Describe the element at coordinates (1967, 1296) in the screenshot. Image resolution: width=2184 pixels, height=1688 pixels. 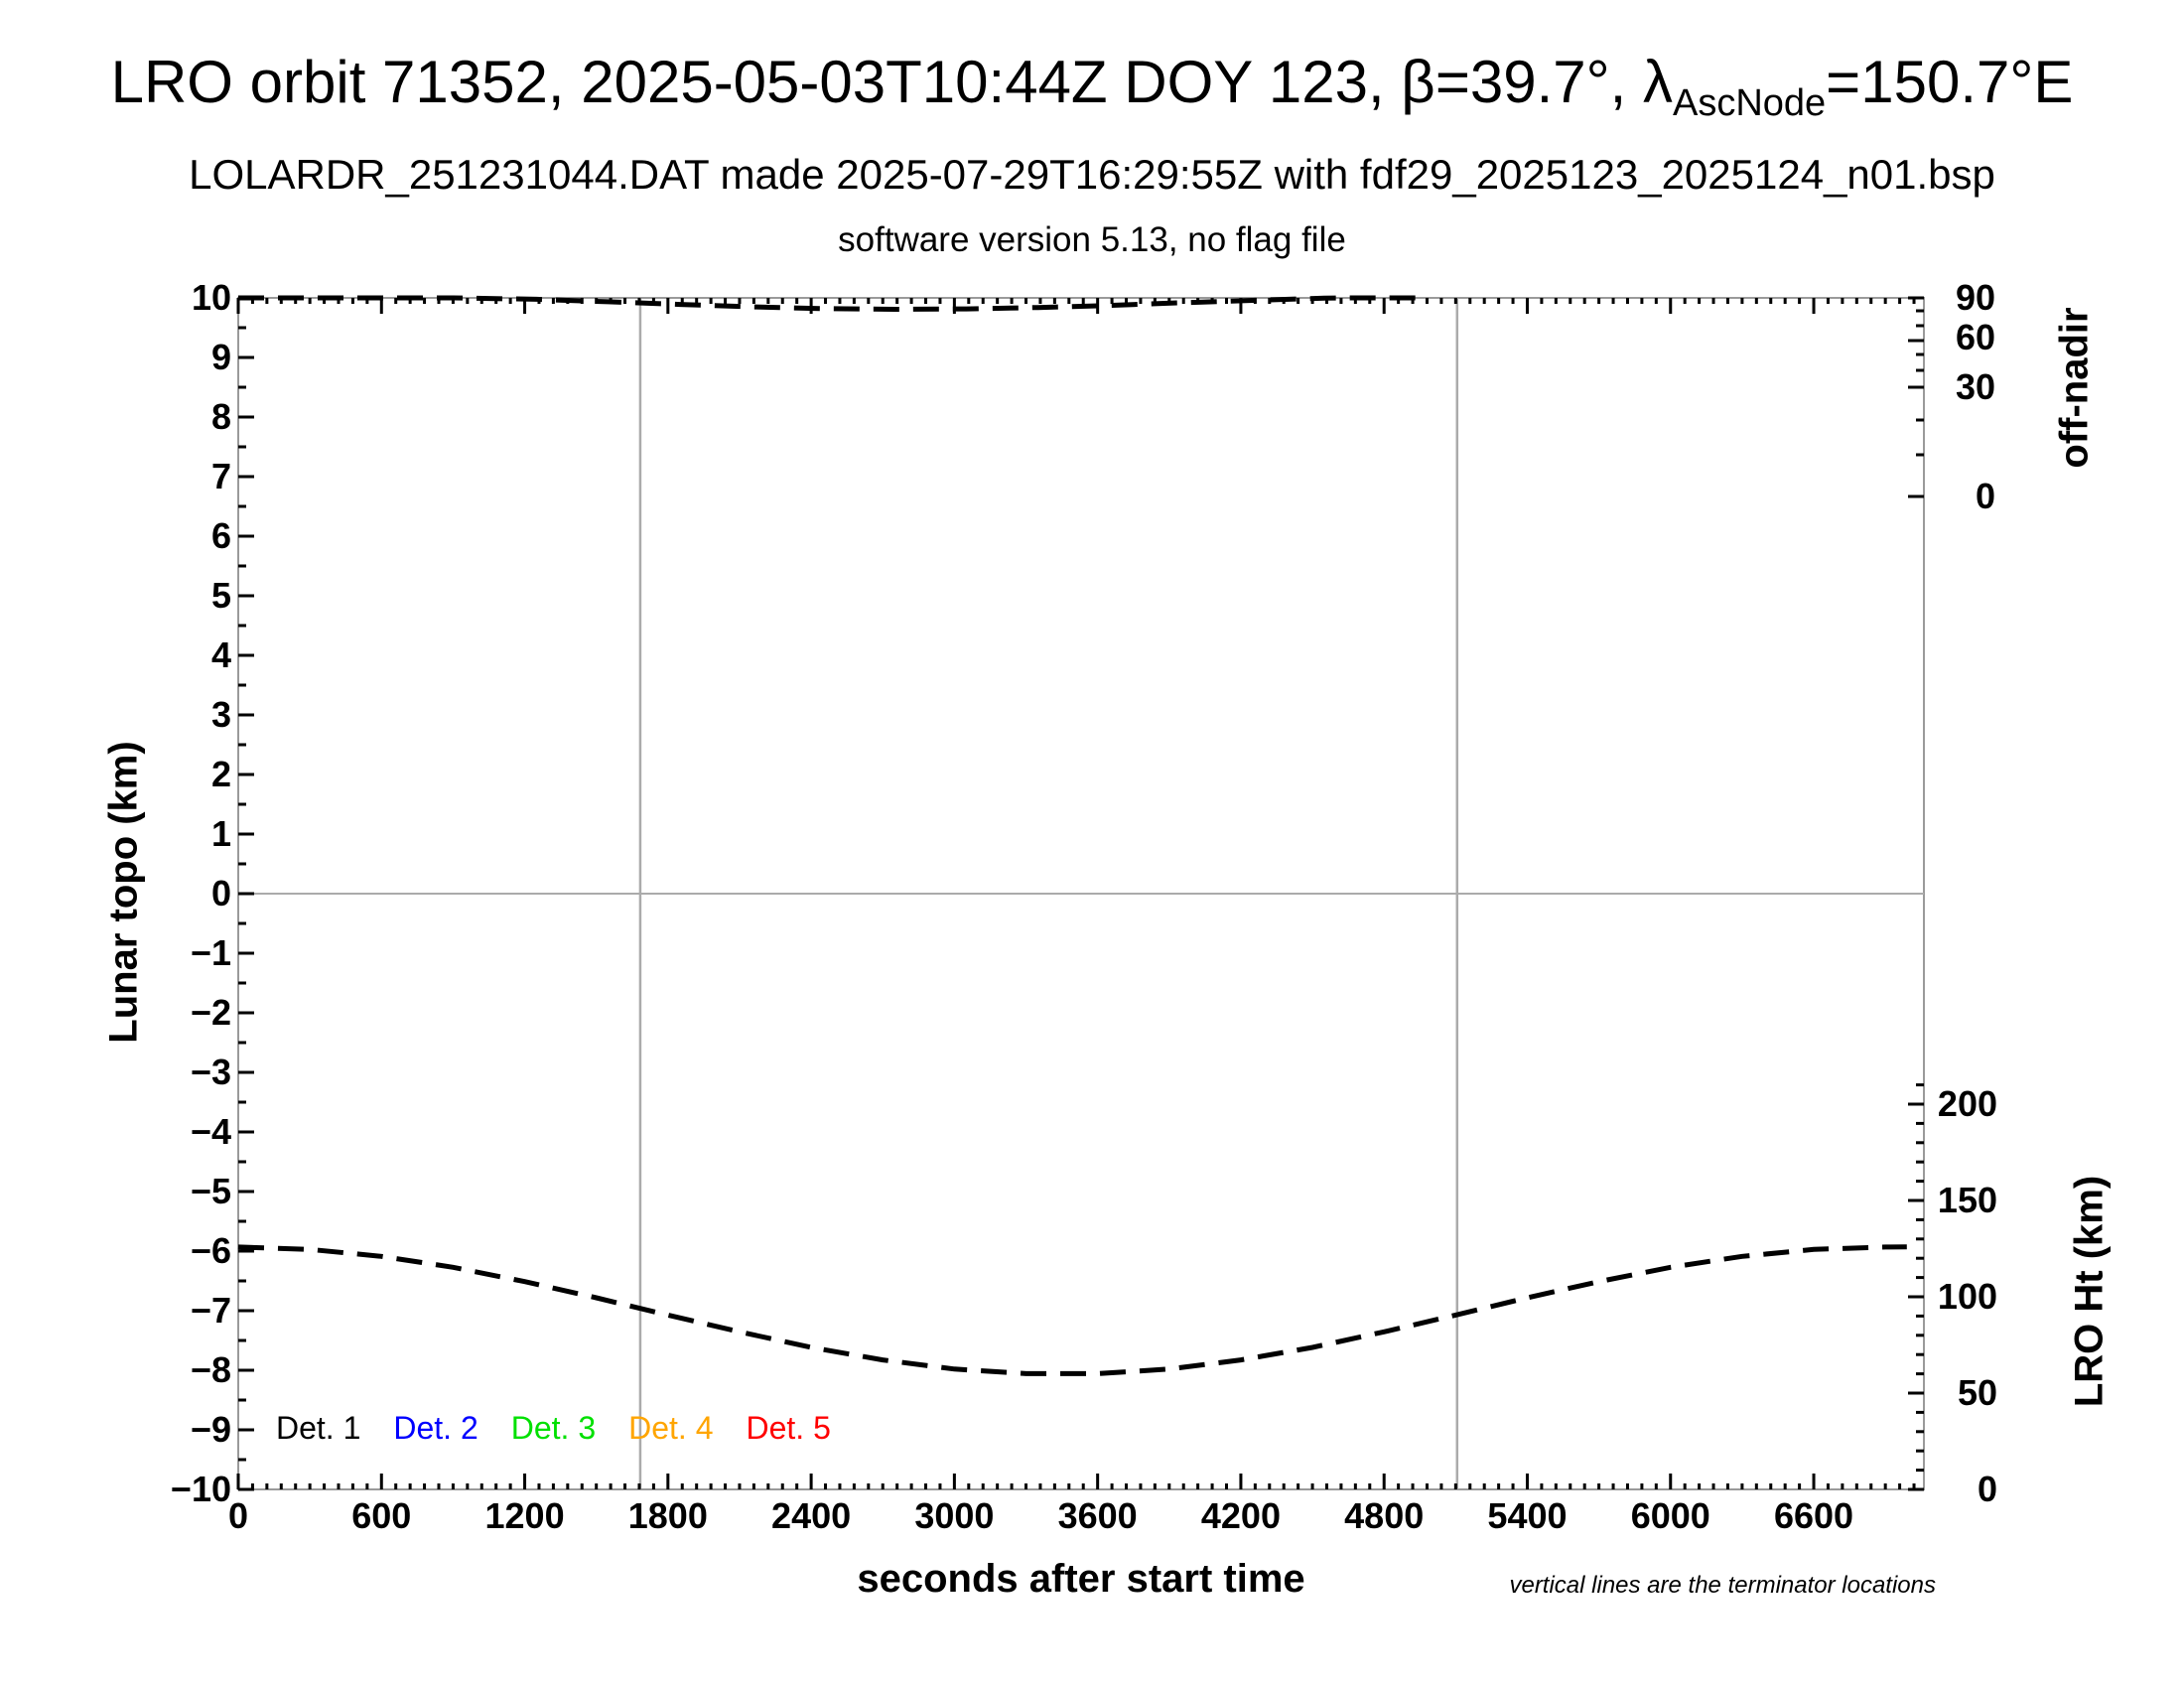
I see `lro-ht-tick-label: 100` at that location.